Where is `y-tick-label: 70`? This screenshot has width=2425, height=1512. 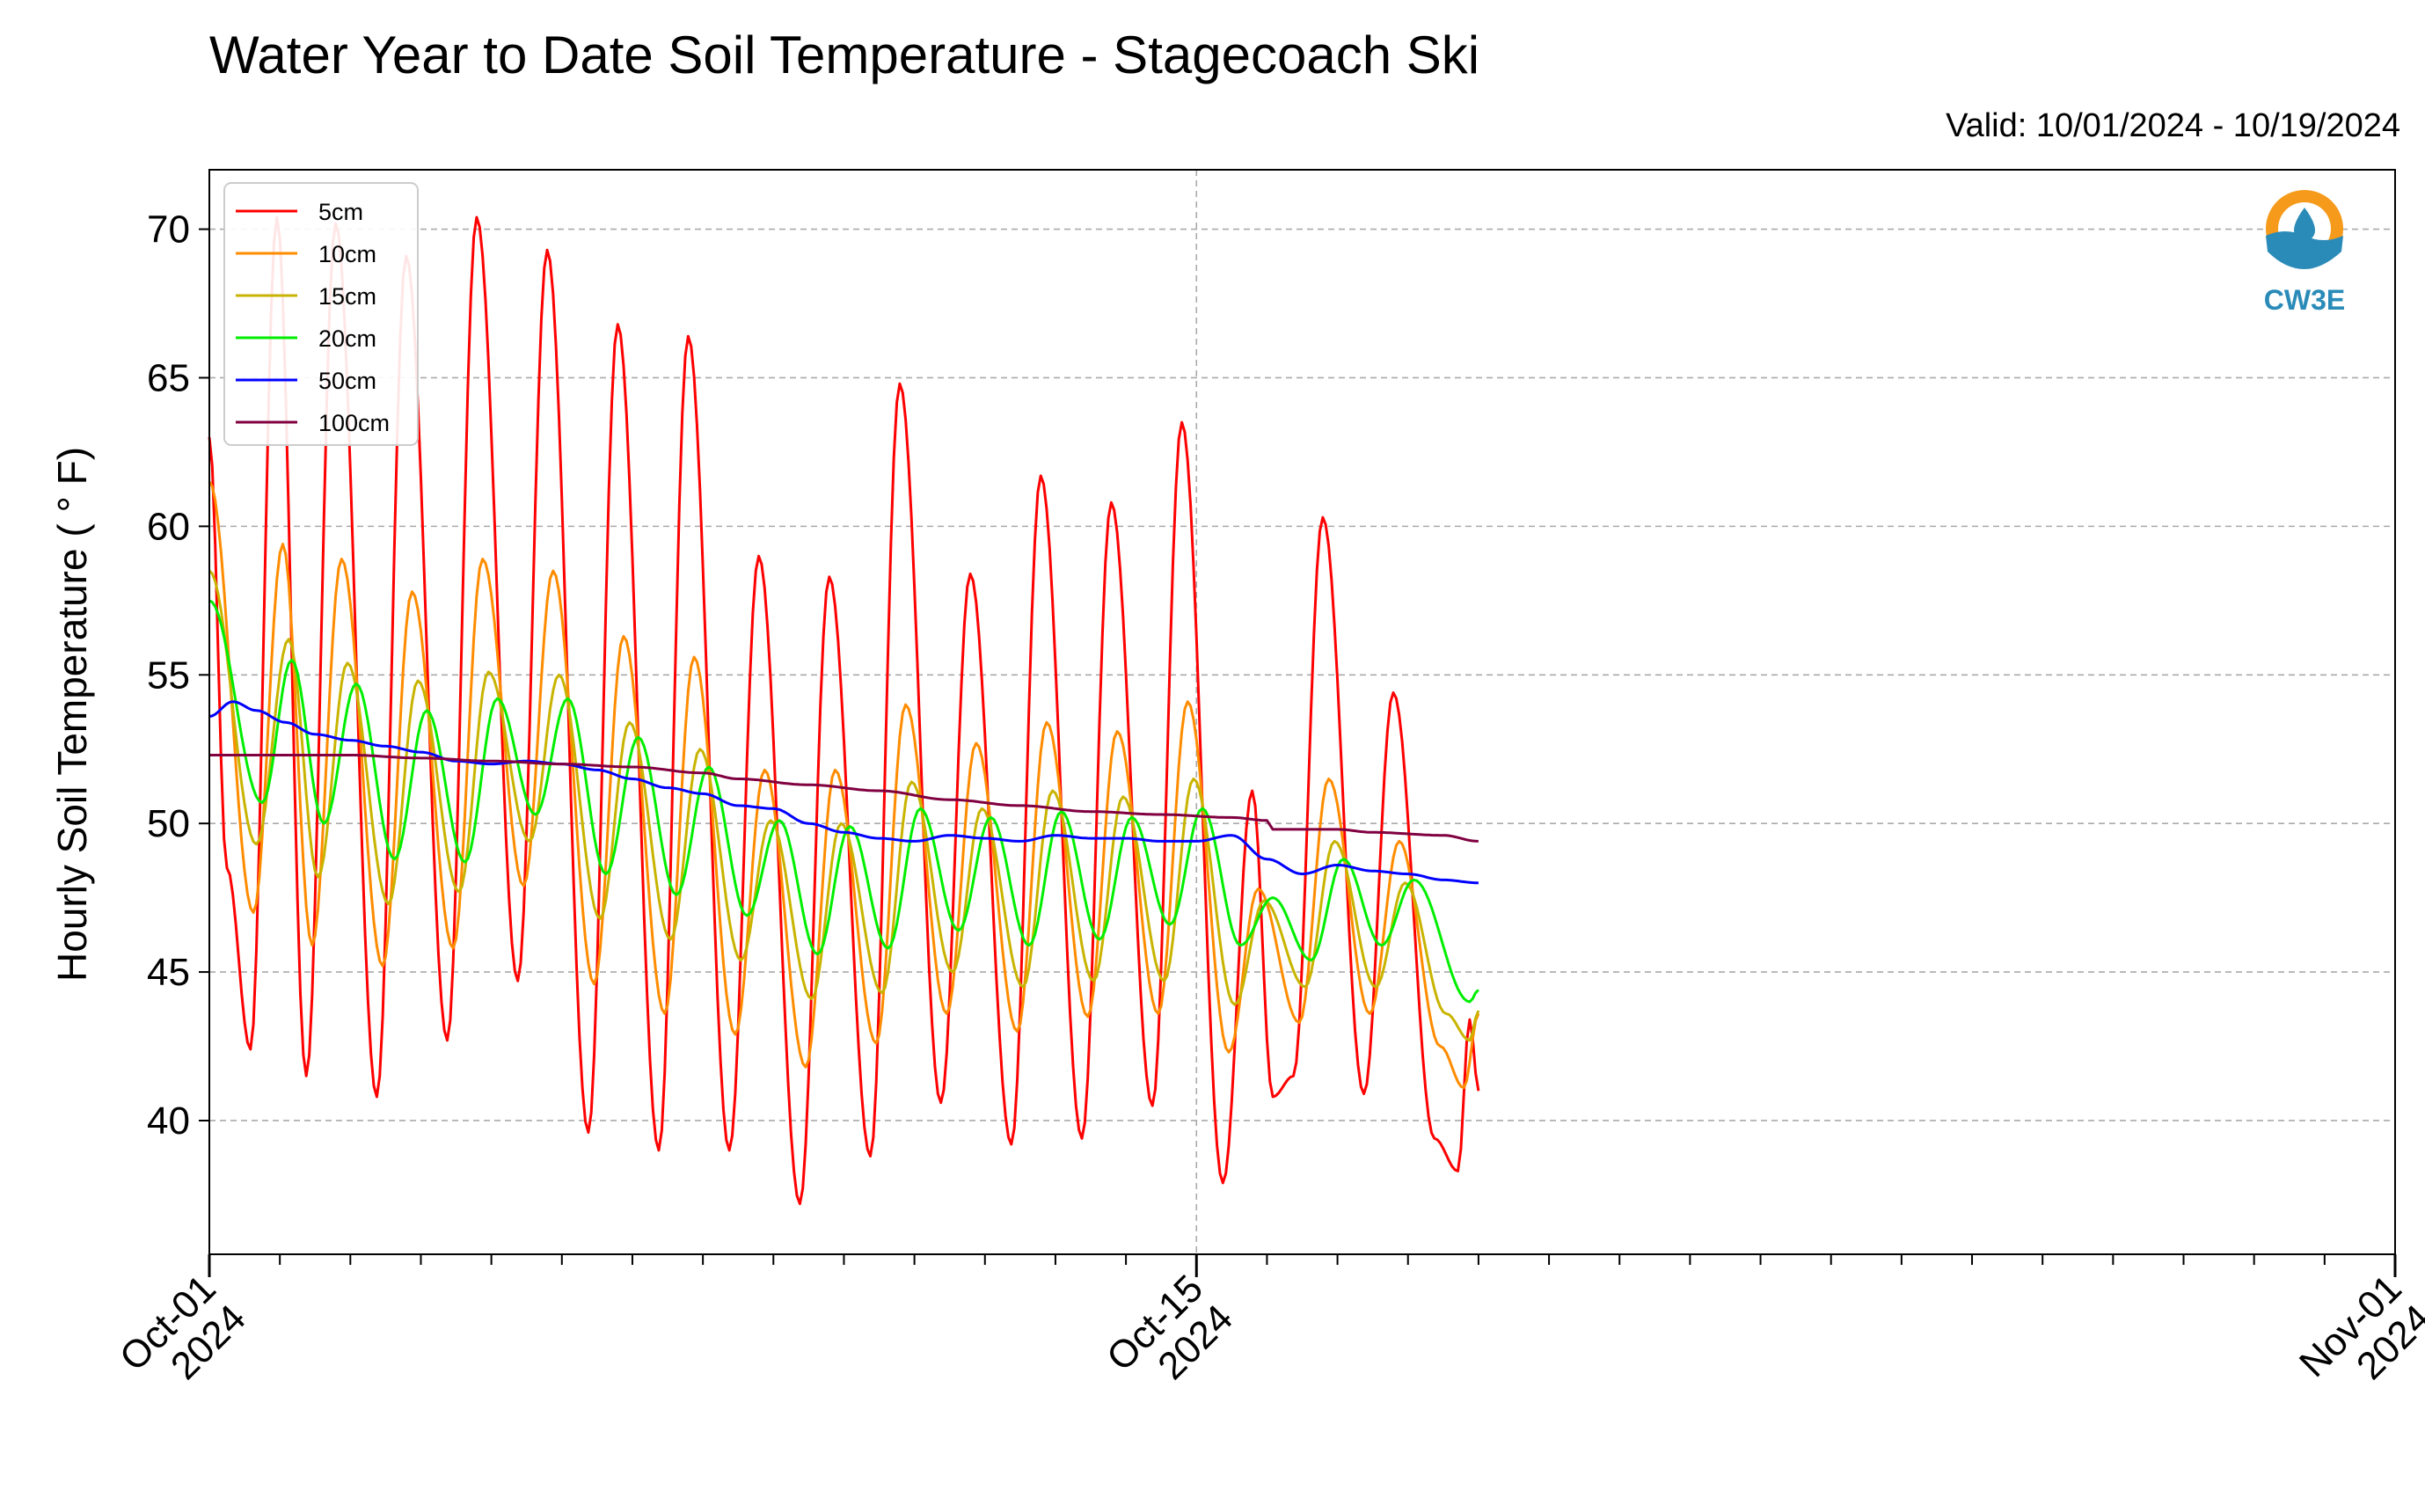
y-tick-label: 70 is located at coordinates (168, 230).